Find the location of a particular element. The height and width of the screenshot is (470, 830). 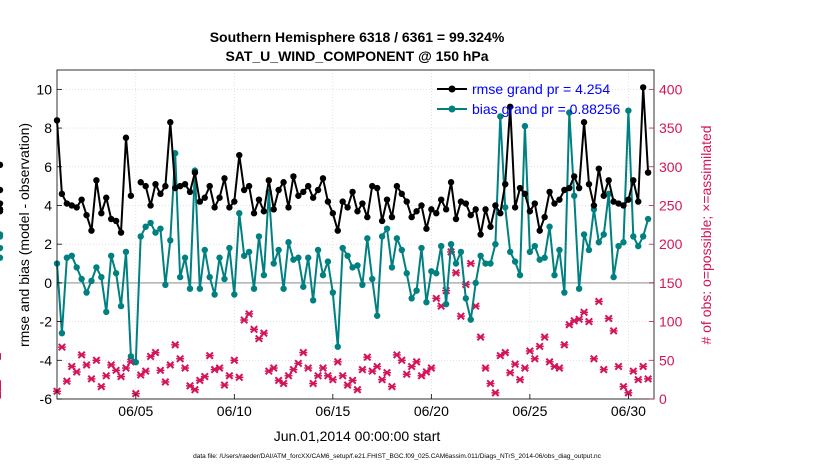

x-tick-label: 06/25 is located at coordinates (529, 411).